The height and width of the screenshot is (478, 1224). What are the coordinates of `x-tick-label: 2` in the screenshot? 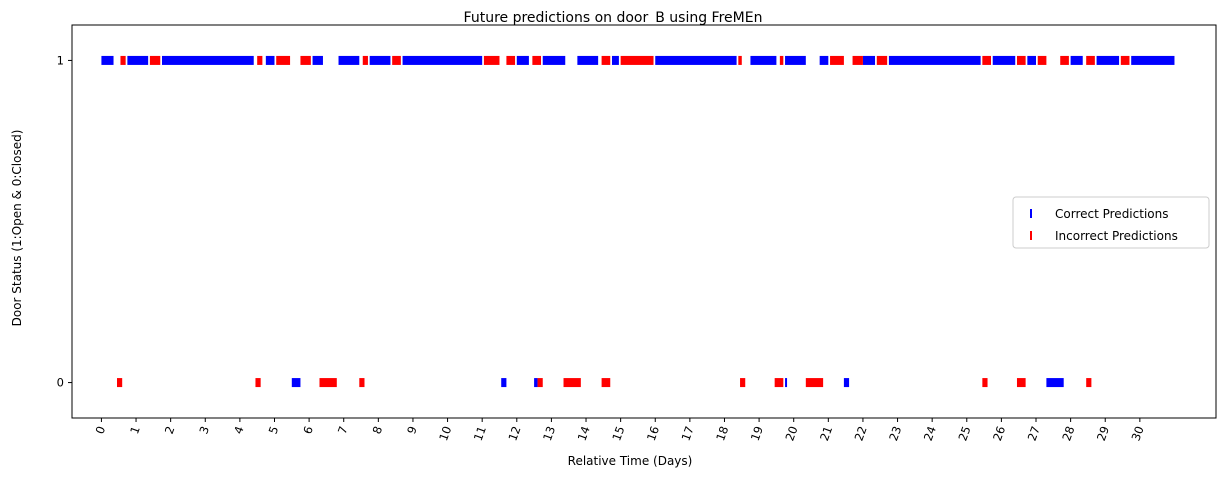 It's located at (170, 430).